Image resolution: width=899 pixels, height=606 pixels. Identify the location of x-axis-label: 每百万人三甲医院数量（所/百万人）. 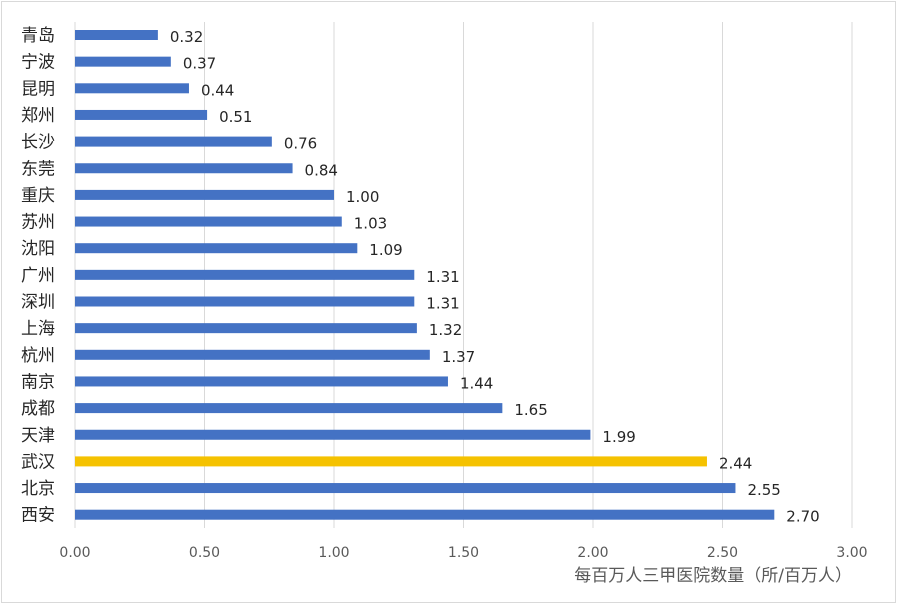
(713, 576).